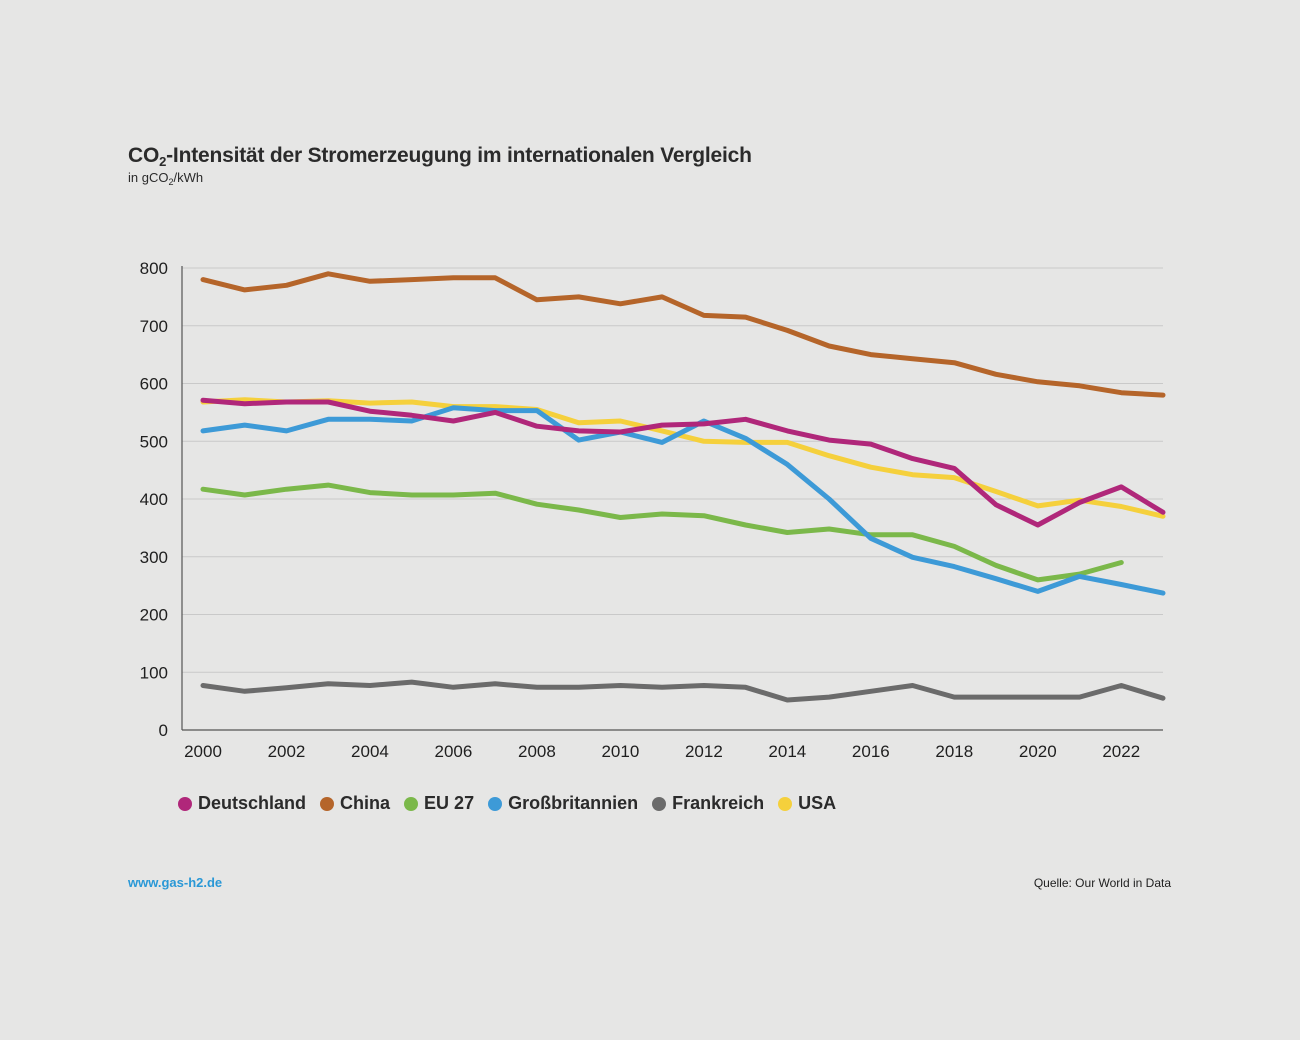 Image resolution: width=1300 pixels, height=1040 pixels. I want to click on x-tick-label: 2018, so click(954, 751).